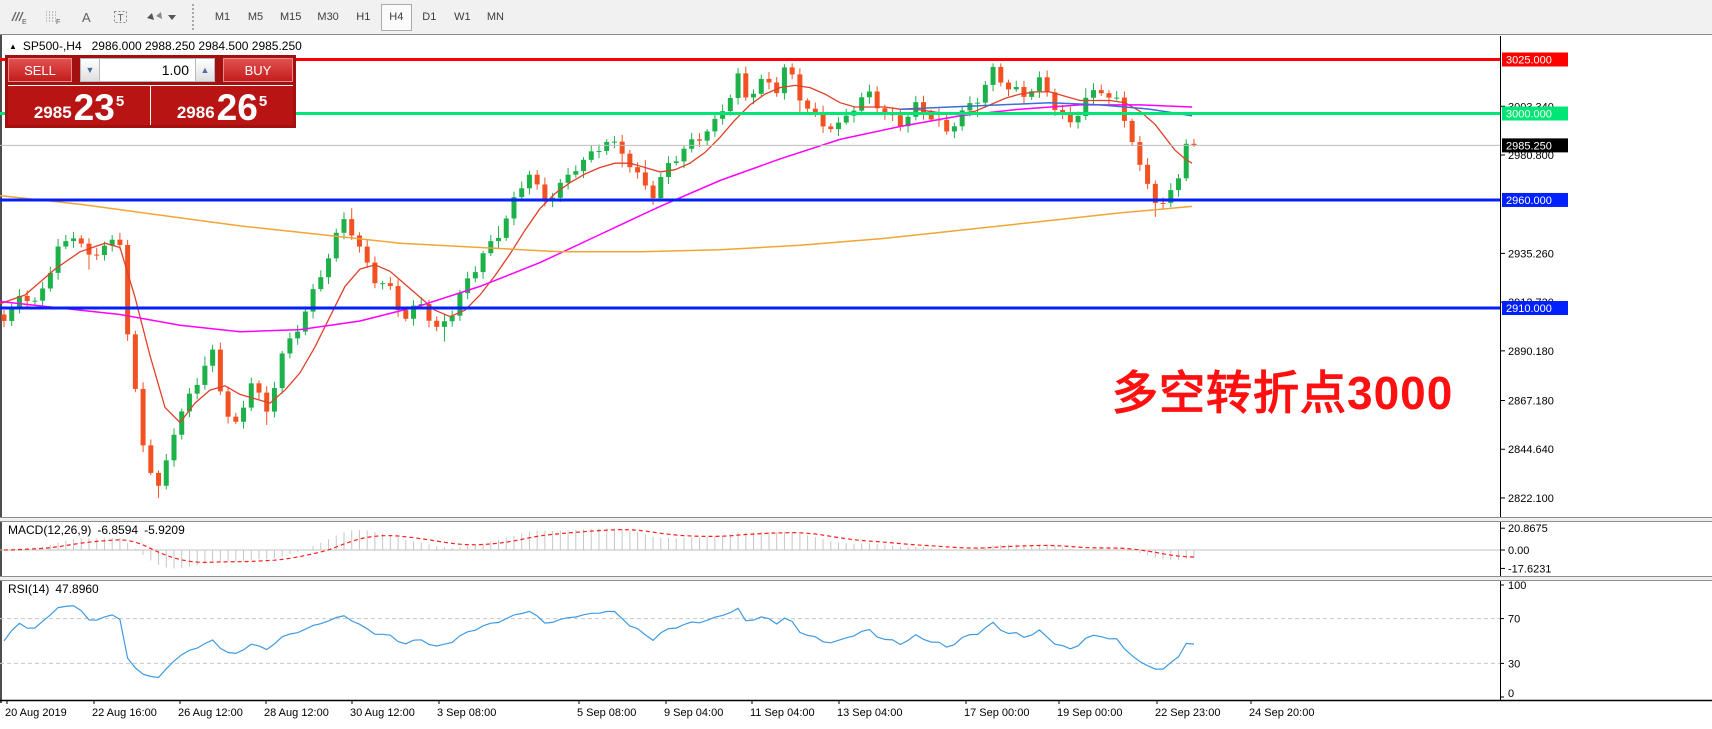 This screenshot has width=1712, height=729. What do you see at coordinates (263, 101) in the screenshot?
I see `buy-price-sup: 5` at bounding box center [263, 101].